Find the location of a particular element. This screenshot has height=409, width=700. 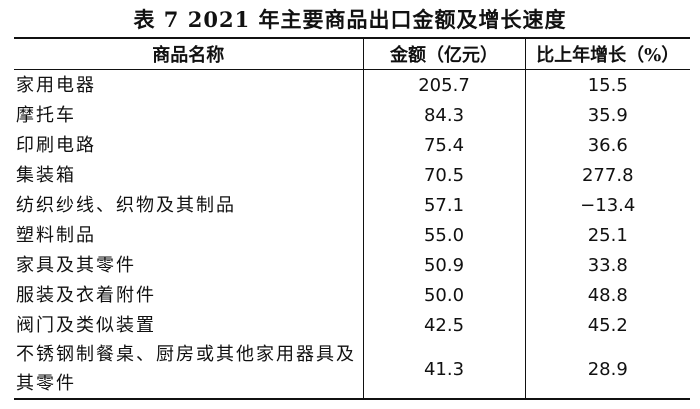

item-name: 家用电器 is located at coordinates (56, 85).